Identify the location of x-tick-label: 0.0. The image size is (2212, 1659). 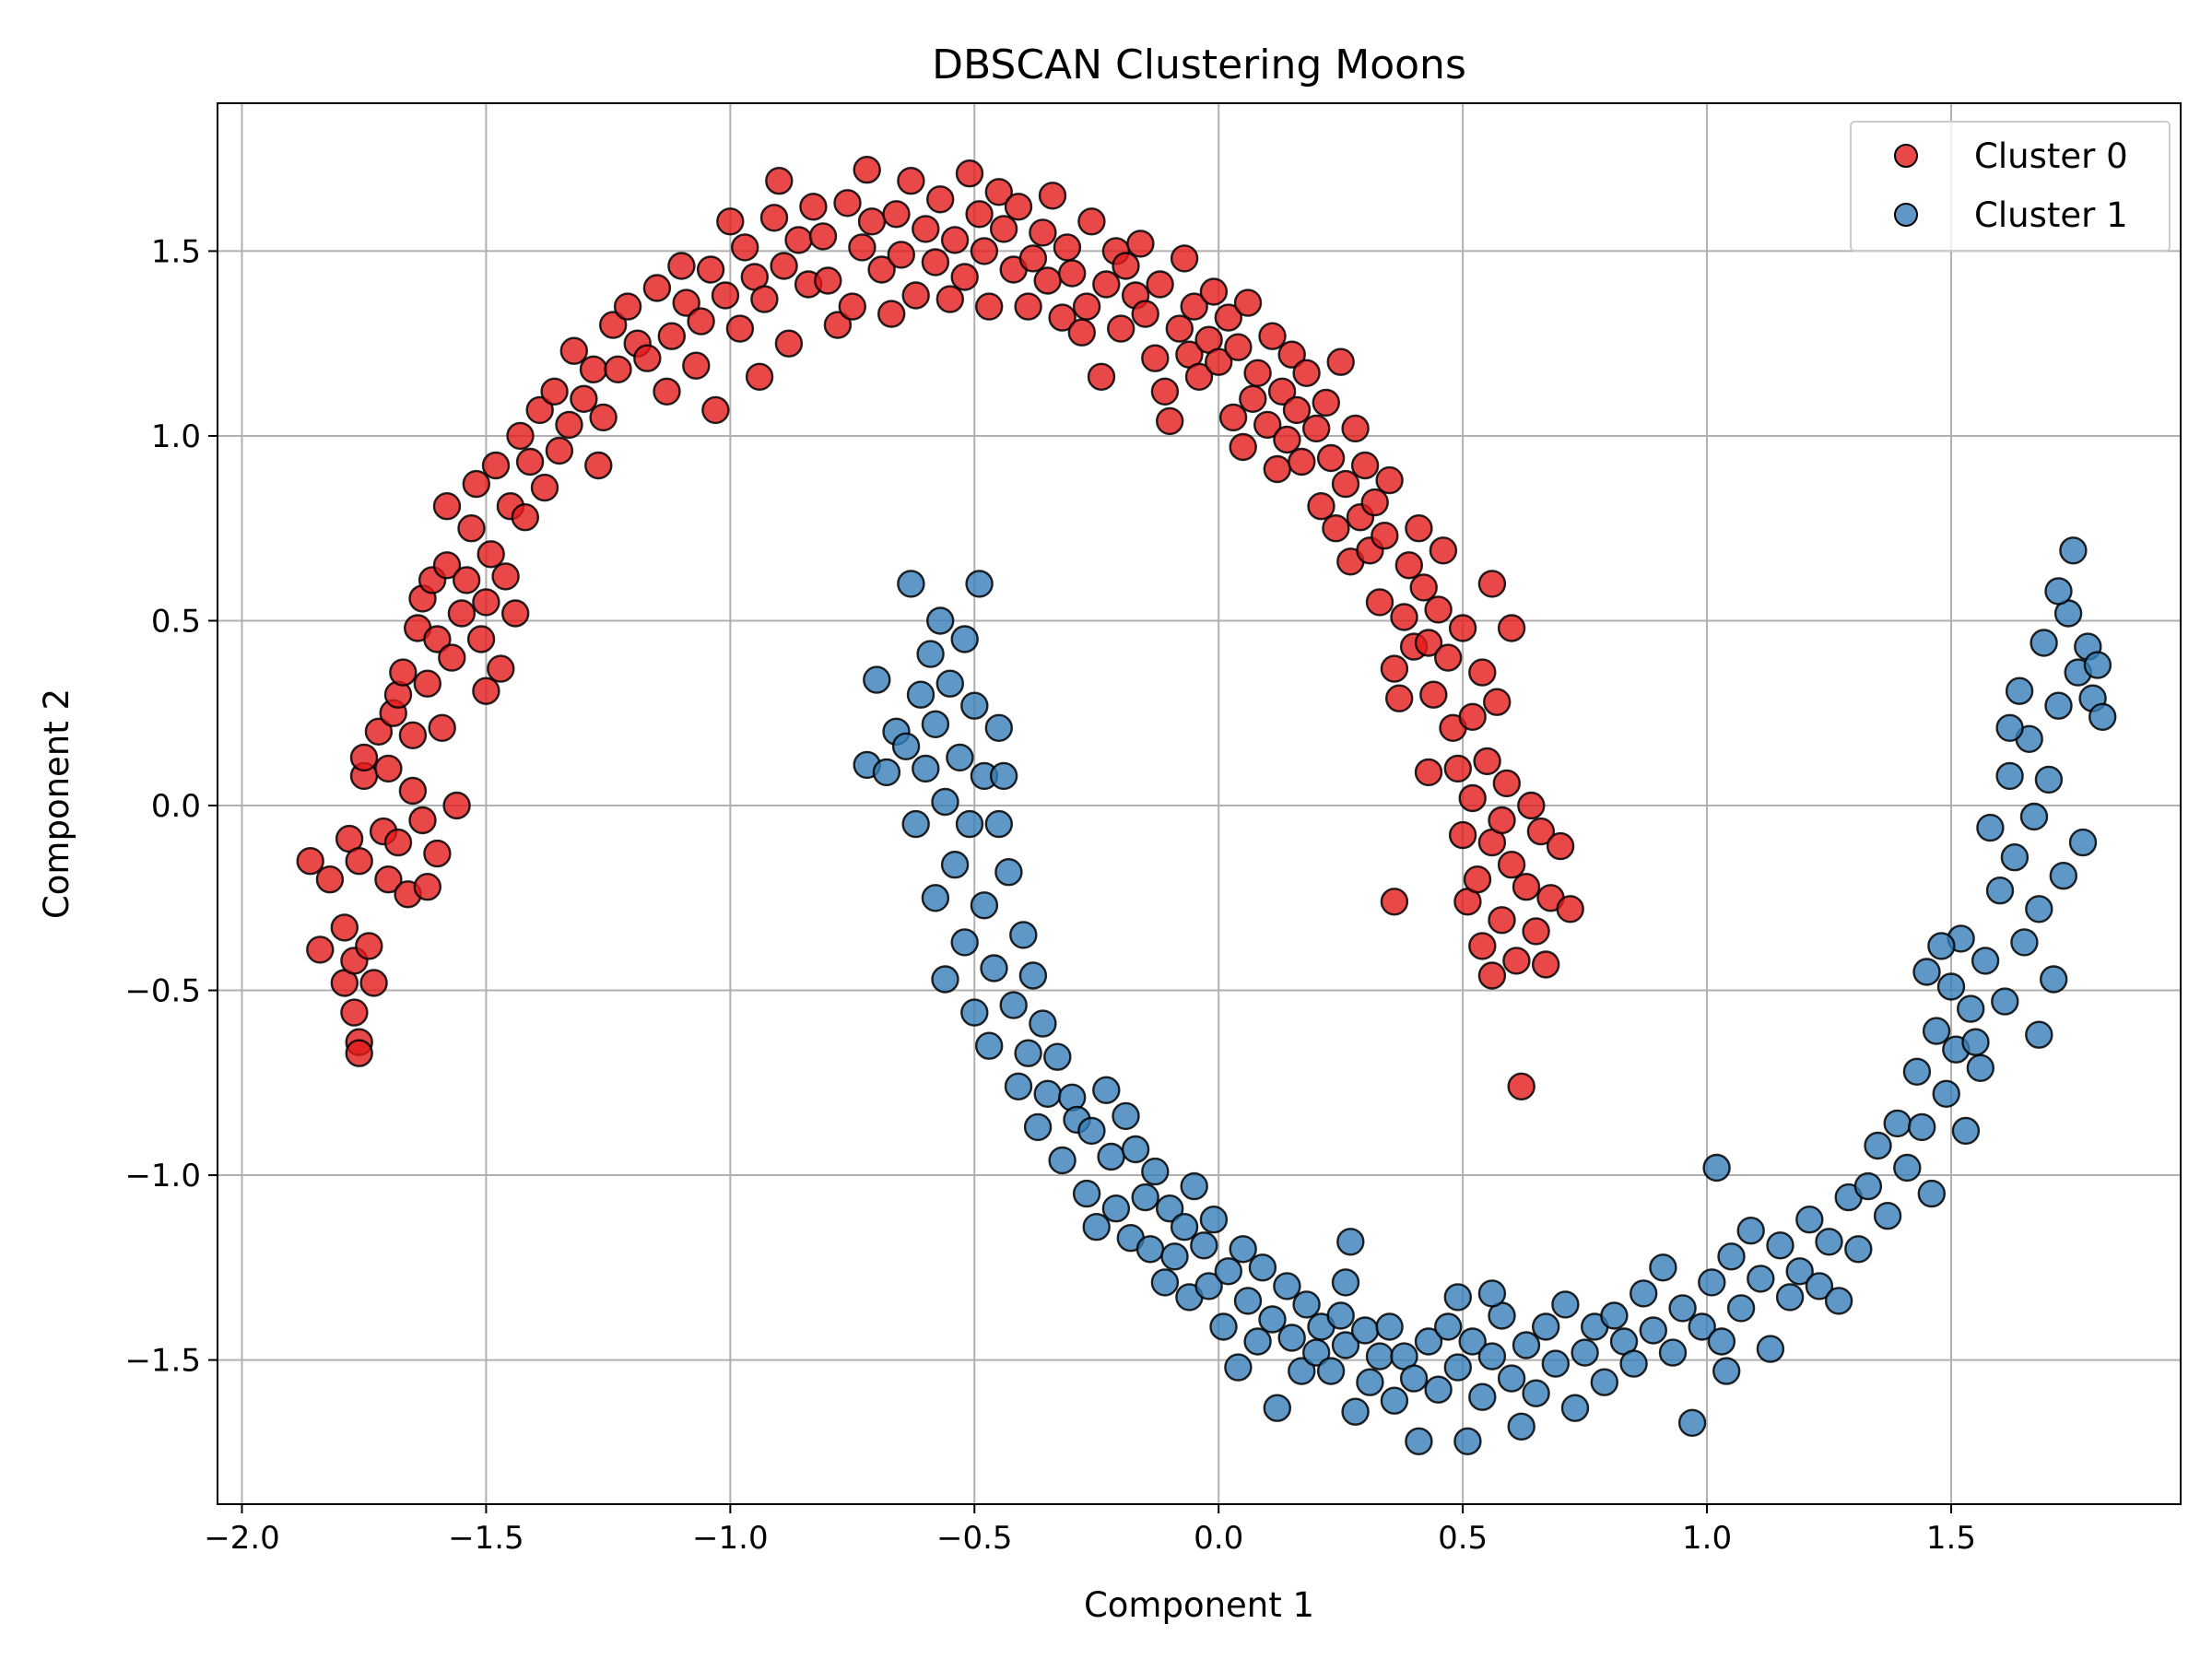
(1218, 1538).